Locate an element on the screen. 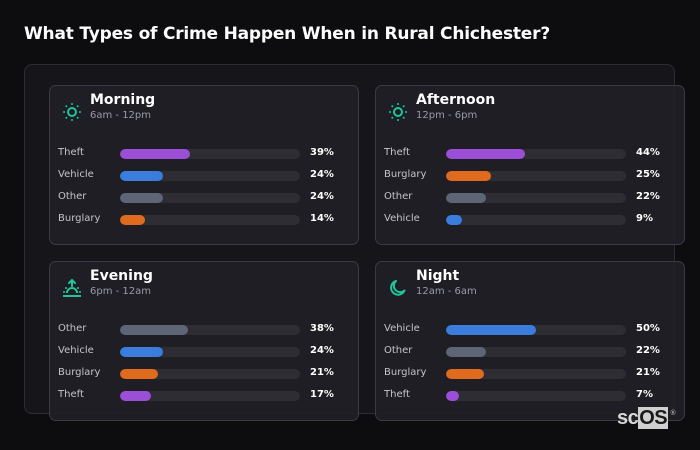  percentage-value: 44% is located at coordinates (648, 152).